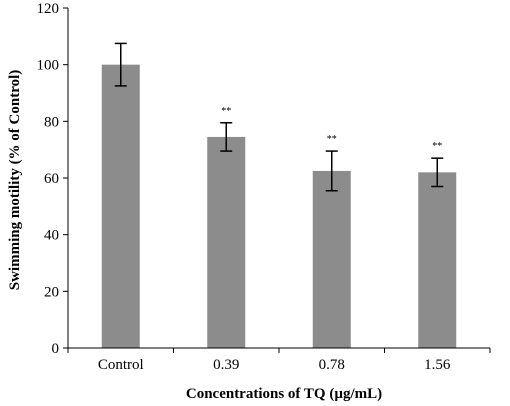 Image resolution: width=510 pixels, height=406 pixels. What do you see at coordinates (437, 365) in the screenshot?
I see `x-tick-label: 1.56` at bounding box center [437, 365].